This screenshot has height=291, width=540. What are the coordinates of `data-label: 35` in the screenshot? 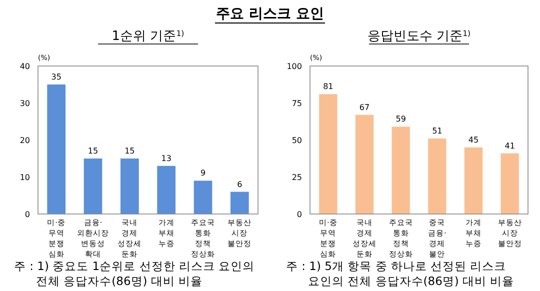 It's located at (56, 77).